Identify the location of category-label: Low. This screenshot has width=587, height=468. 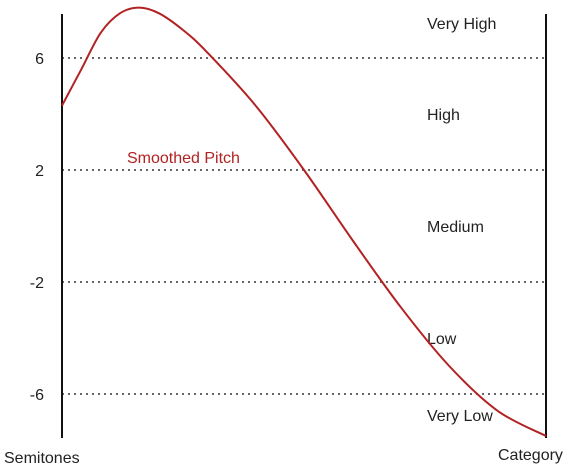
(442, 339).